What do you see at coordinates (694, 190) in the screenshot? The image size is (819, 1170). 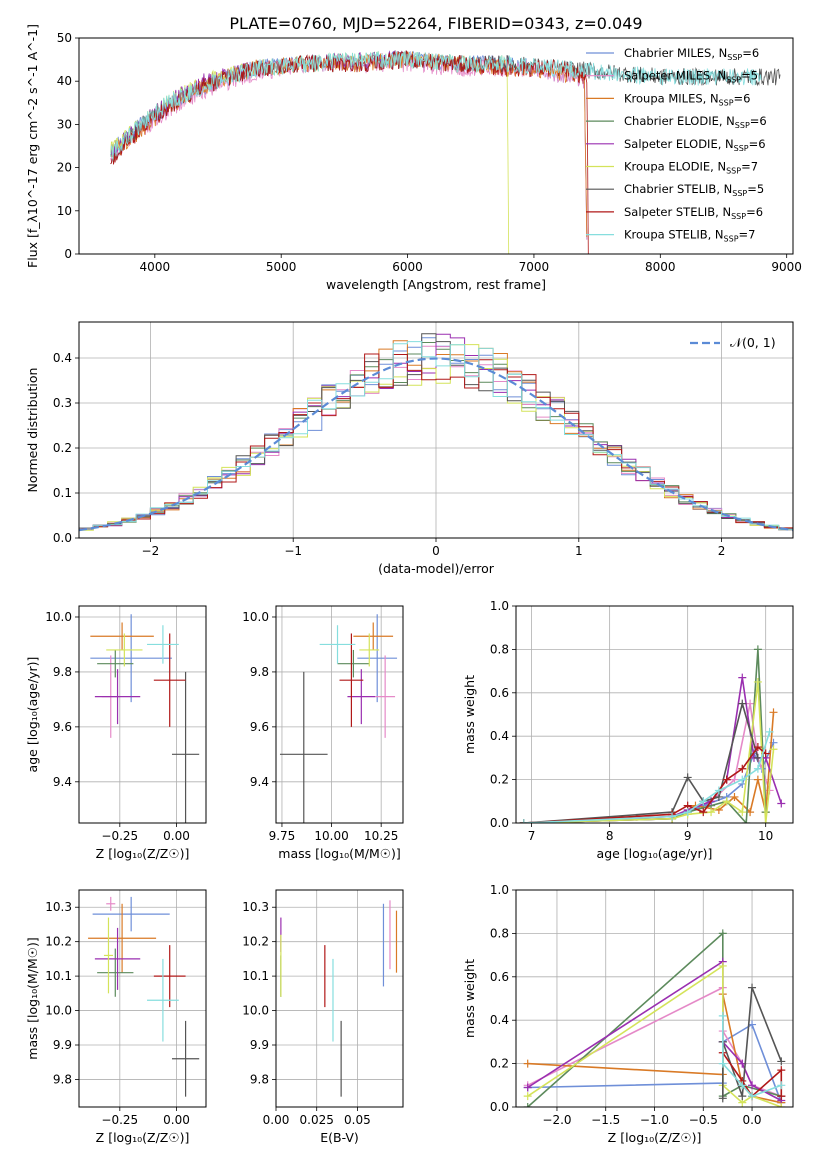 I see `legend-label-chabrier-stelib: Chabrier STELIB, NSSP=5` at bounding box center [694, 190].